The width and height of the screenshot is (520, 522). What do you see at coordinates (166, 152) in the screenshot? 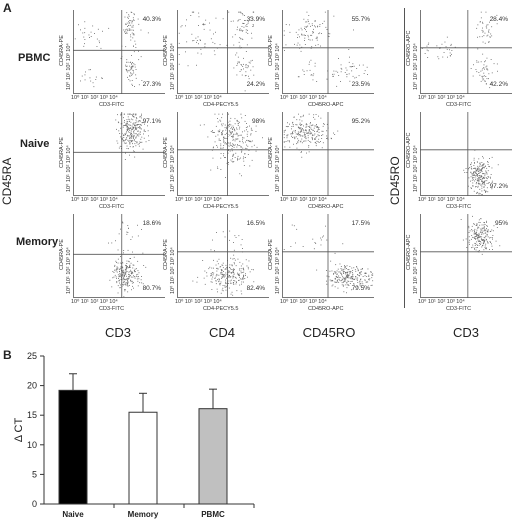
I see `y-axis-label: CD45RA-PE` at bounding box center [166, 152].